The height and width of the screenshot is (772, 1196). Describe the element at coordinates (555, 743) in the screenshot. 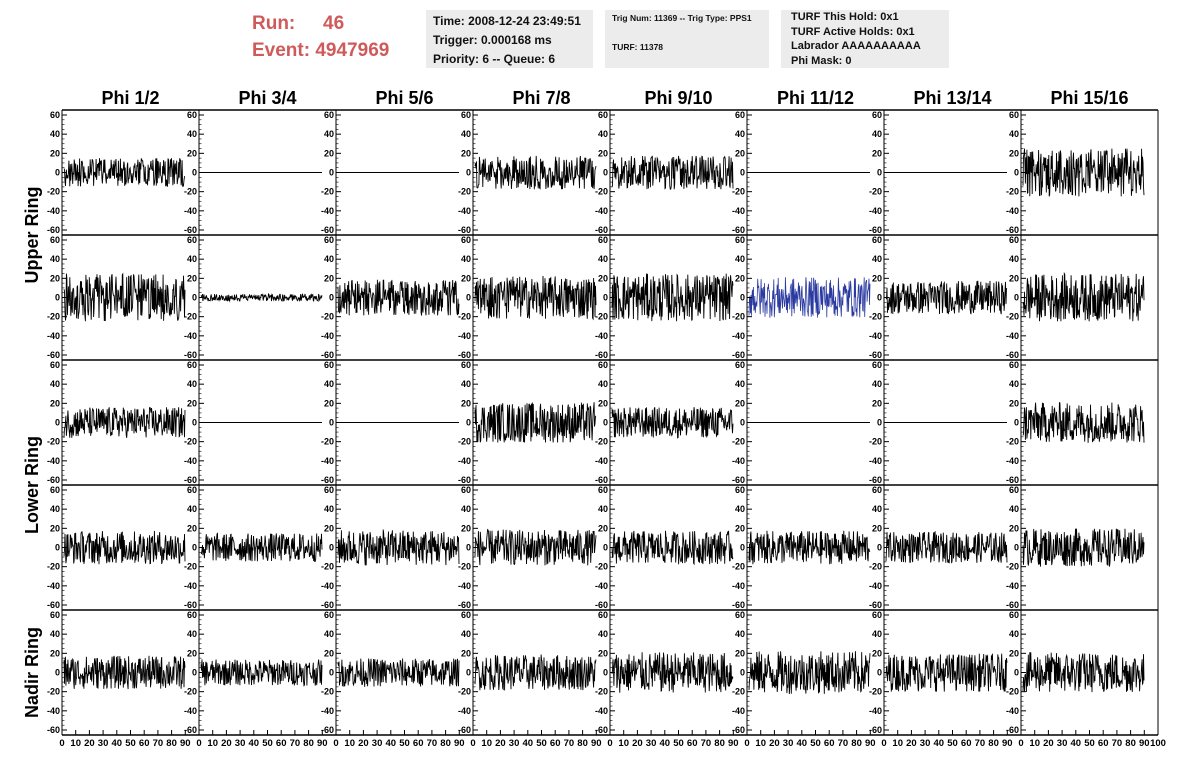

I see `x-tick-label: 60` at that location.